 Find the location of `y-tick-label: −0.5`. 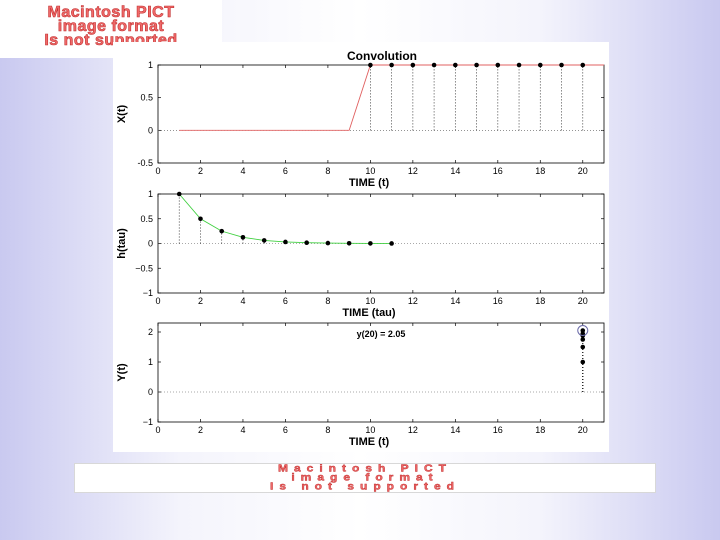

y-tick-label: −0.5 is located at coordinates (144, 268).